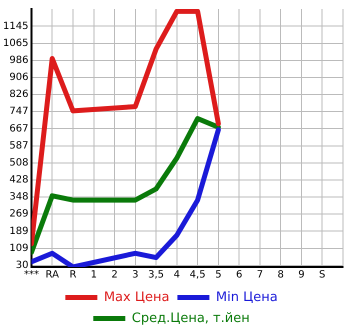 The width and height of the screenshot is (345, 335). What do you see at coordinates (135, 275) in the screenshot?
I see `x-tick-label: 3` at bounding box center [135, 275].